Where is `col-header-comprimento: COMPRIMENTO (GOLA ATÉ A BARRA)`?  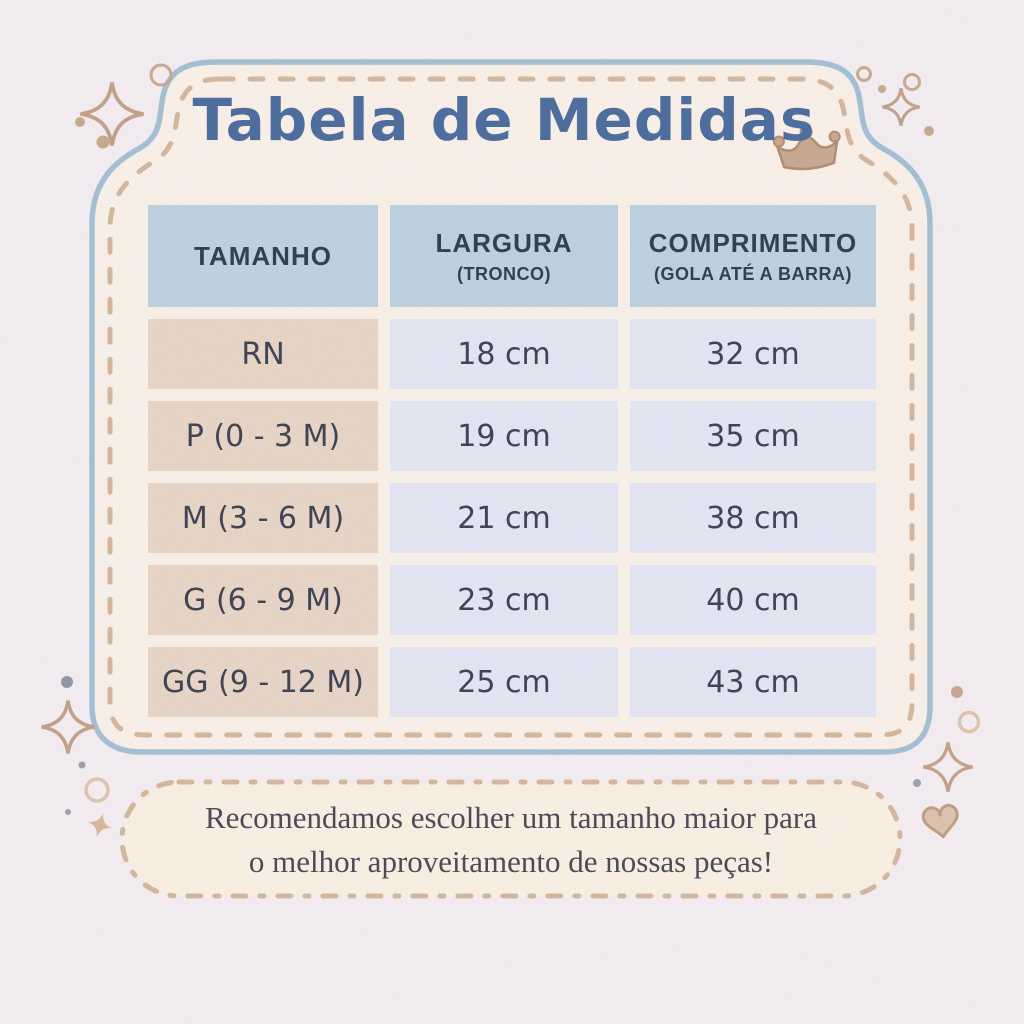
col-header-comprimento: COMPRIMENTO (GOLA ATÉ A BARRA) is located at coordinates (753, 256).